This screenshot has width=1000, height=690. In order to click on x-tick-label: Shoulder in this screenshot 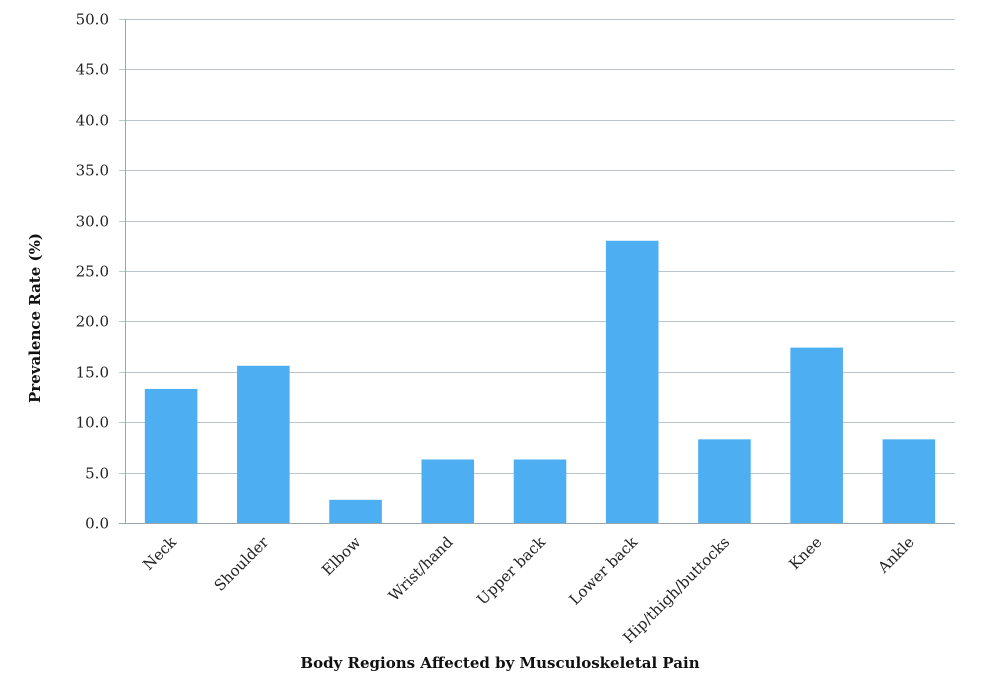, I will do `click(242, 564)`.